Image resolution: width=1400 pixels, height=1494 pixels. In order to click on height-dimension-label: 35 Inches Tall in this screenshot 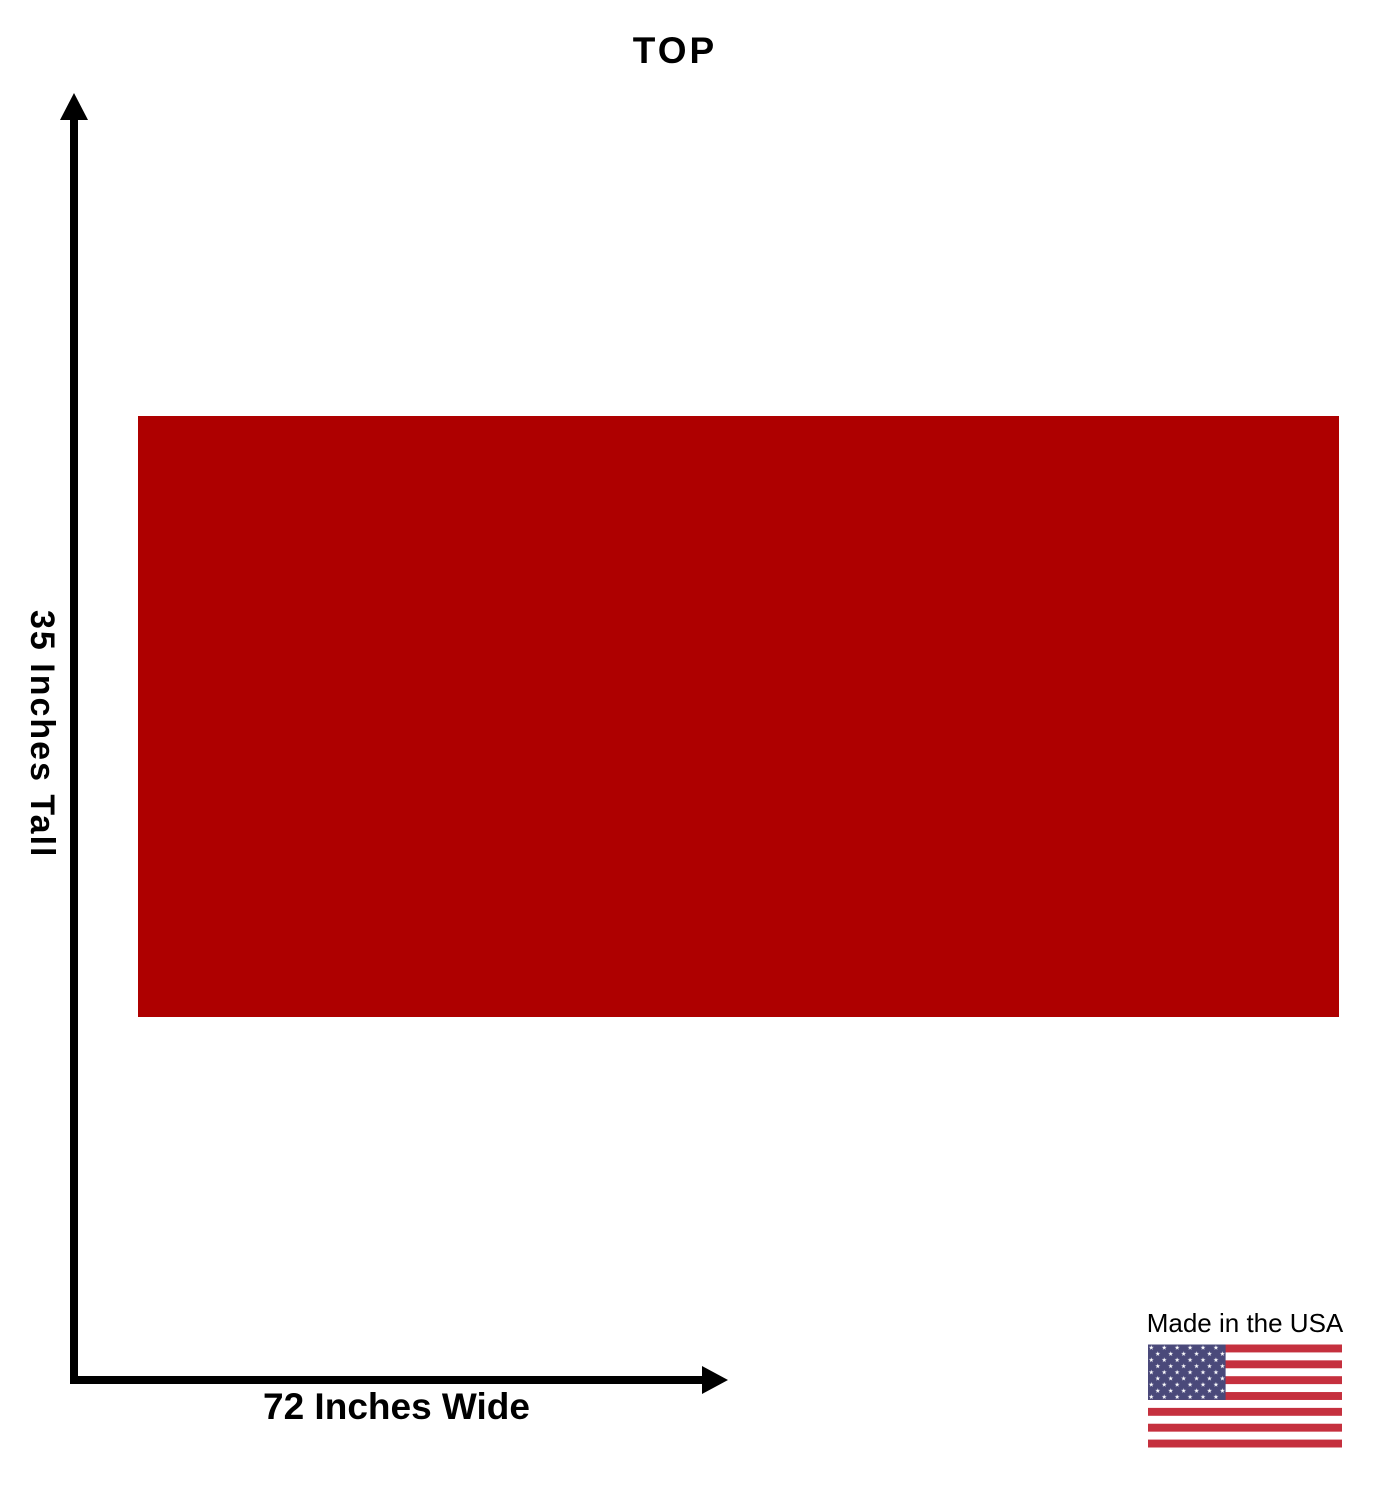, I will do `click(42, 734)`.